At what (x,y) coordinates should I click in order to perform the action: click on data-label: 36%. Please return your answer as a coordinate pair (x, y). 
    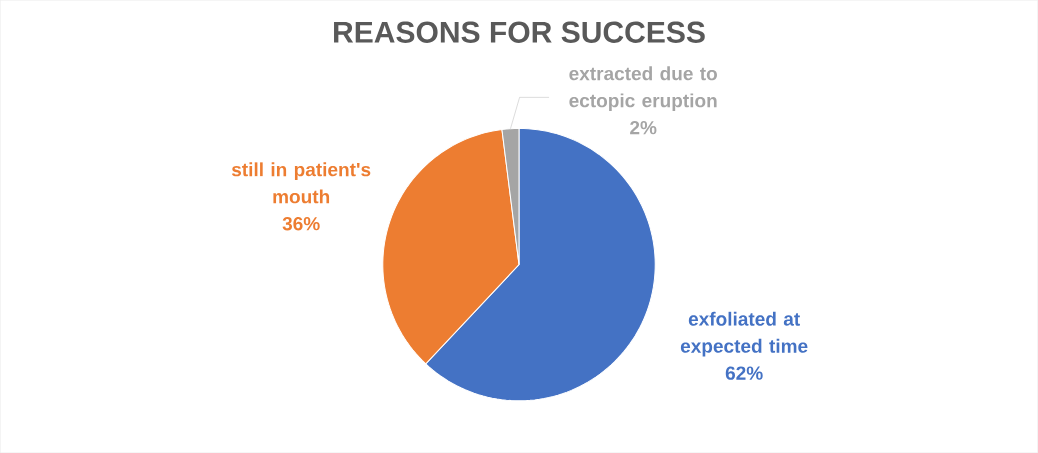
    Looking at the image, I should click on (301, 223).